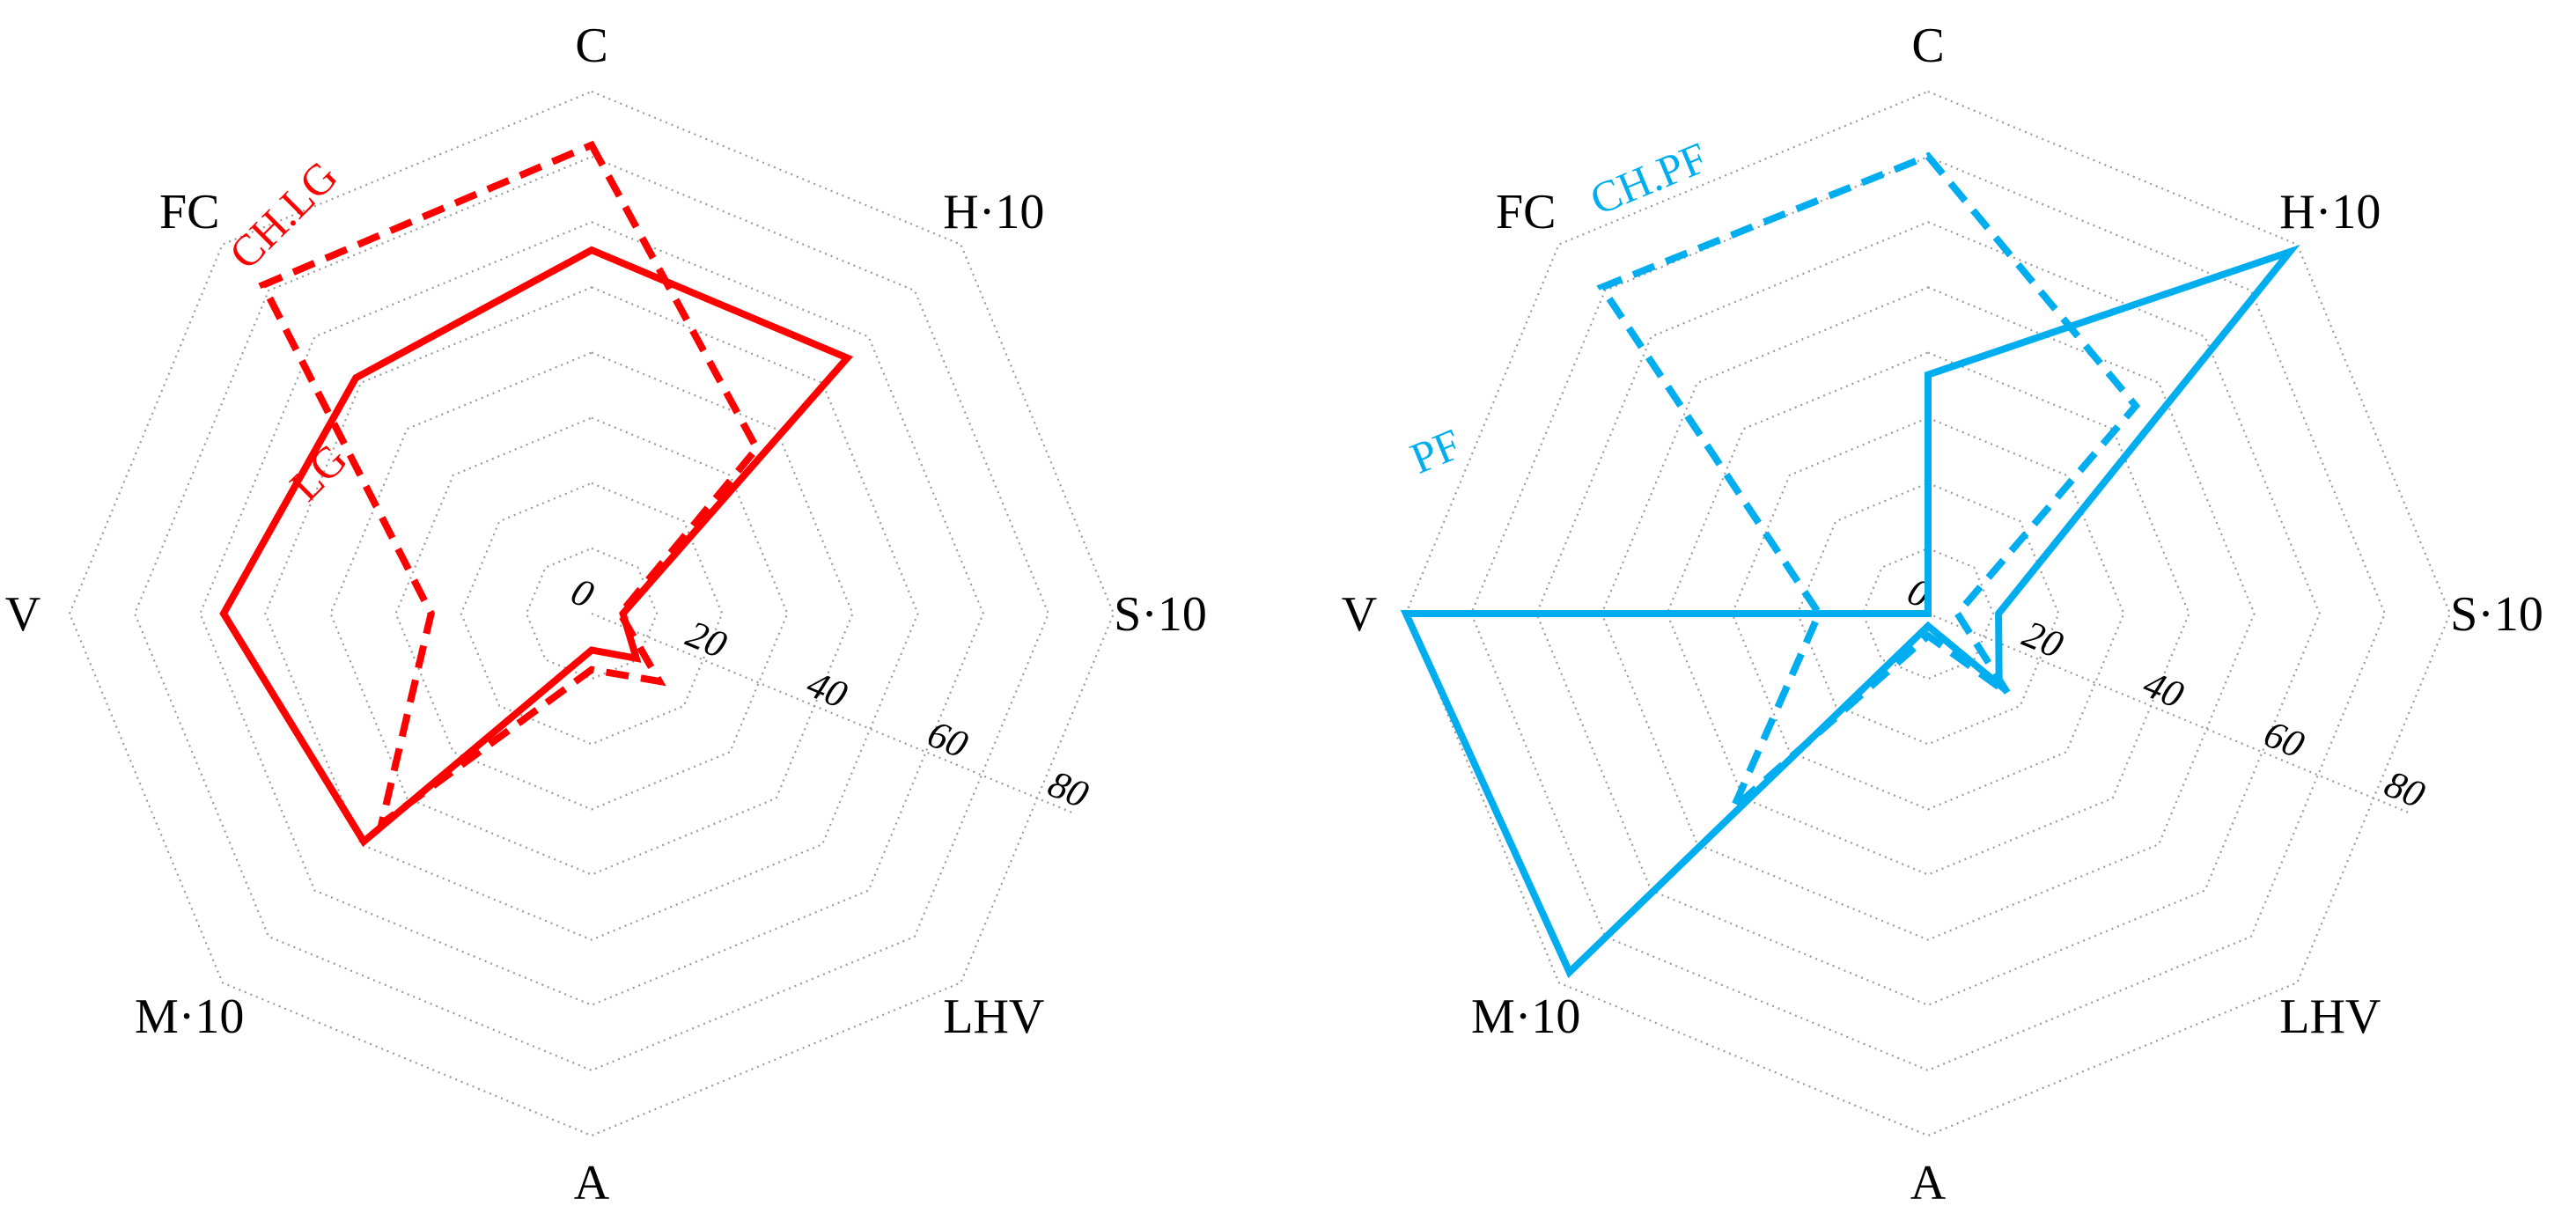 The height and width of the screenshot is (1221, 2576). I want to click on series-label-ch-pf: CH.PF, so click(1649, 178).